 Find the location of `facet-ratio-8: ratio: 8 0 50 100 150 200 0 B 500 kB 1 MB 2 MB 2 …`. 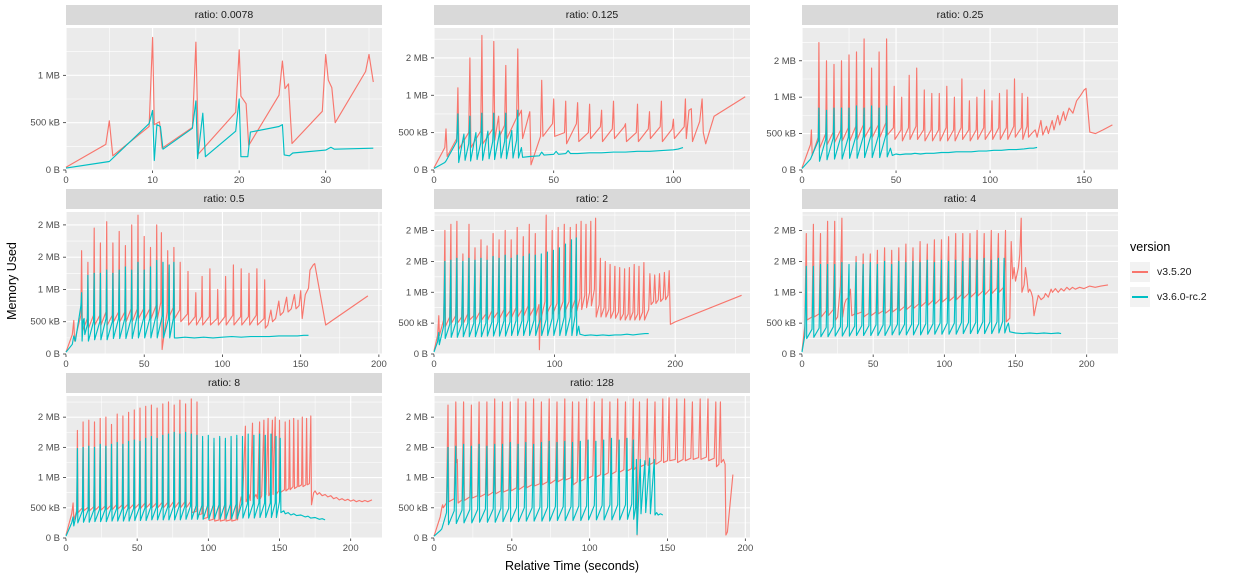

facet-ratio-8: ratio: 8 0 50 100 150 200 0 B 500 kB 1 MB 2 MB 2 … is located at coordinates (204, 465).